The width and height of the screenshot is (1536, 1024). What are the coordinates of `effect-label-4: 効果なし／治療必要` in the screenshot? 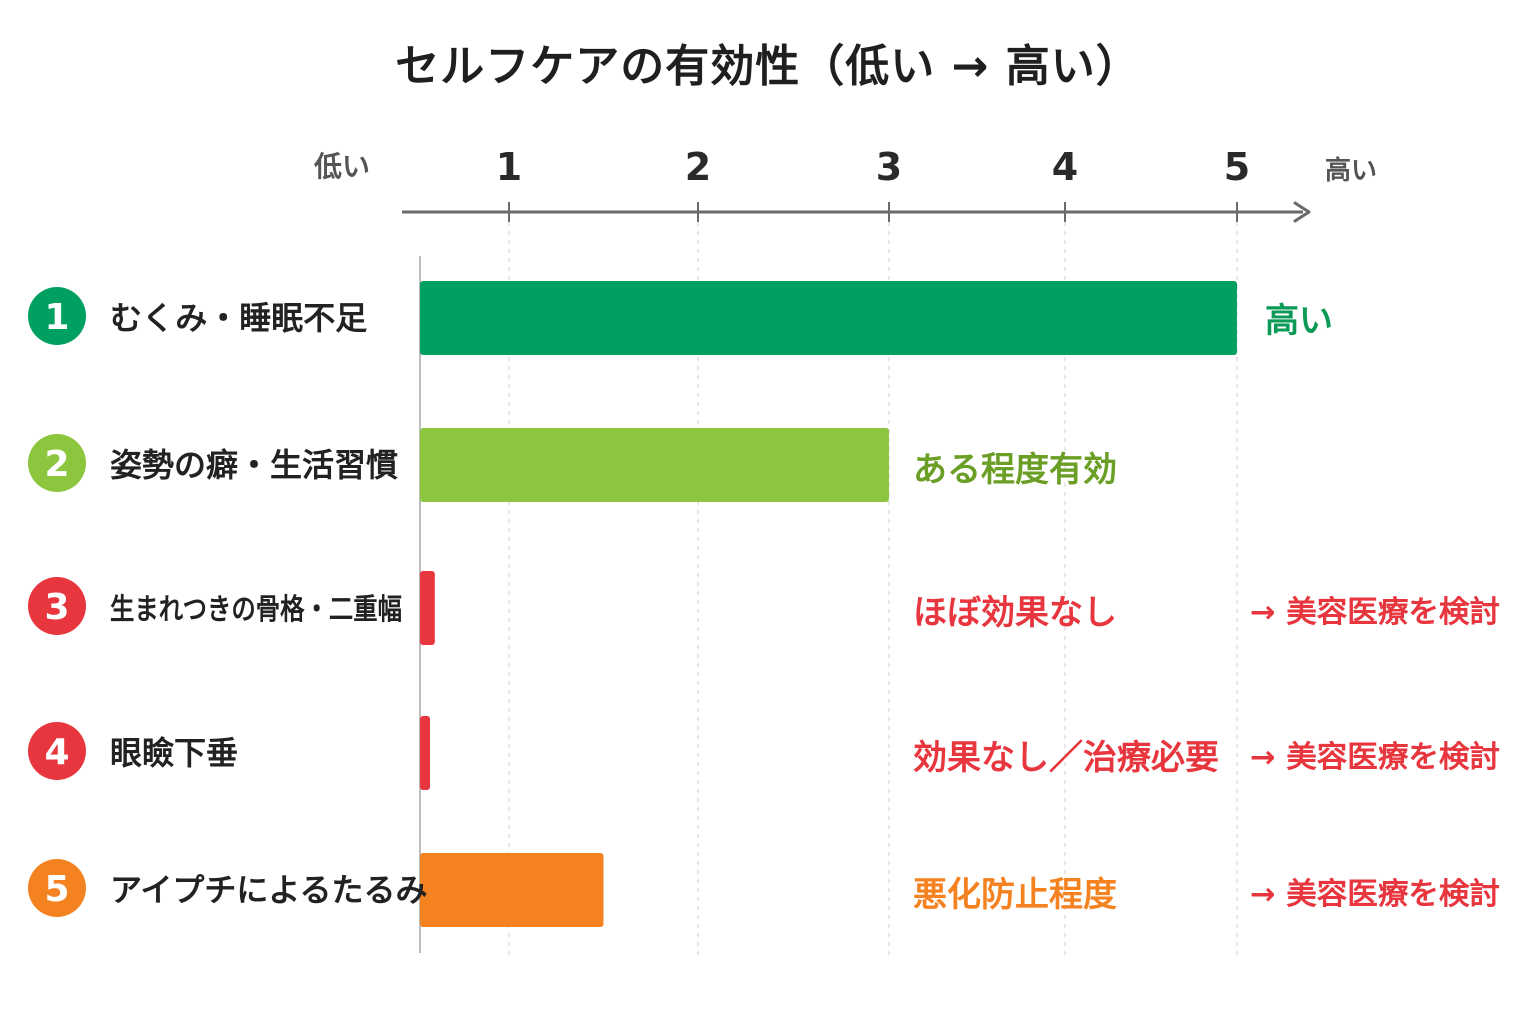 It's located at (1066, 758).